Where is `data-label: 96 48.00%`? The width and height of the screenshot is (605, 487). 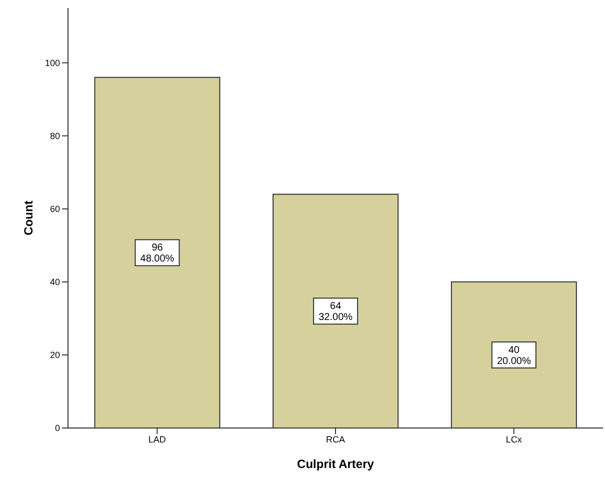
data-label: 96 48.00% is located at coordinates (157, 253).